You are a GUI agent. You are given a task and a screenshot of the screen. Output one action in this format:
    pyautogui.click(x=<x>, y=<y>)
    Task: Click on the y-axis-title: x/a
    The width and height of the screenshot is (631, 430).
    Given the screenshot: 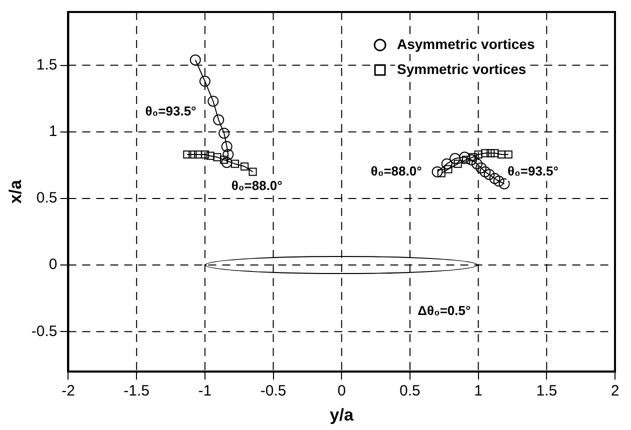 What is the action you would take?
    pyautogui.click(x=15, y=191)
    